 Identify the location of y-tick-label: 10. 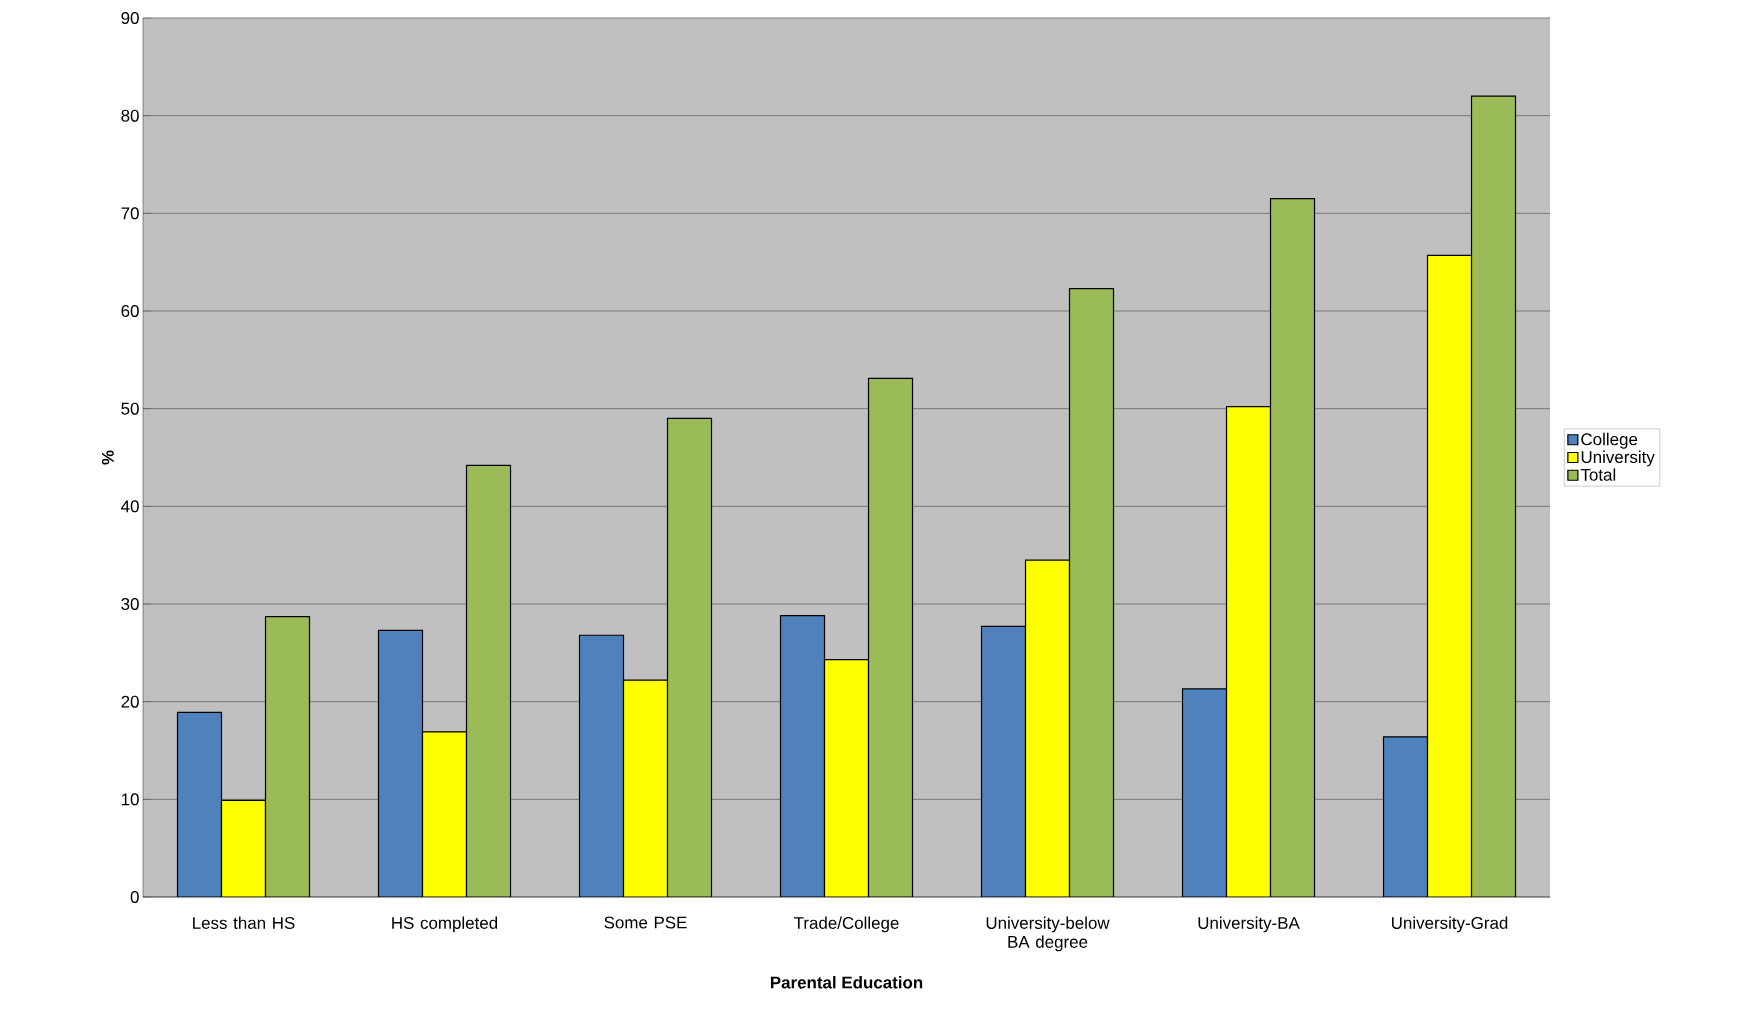
(130, 799).